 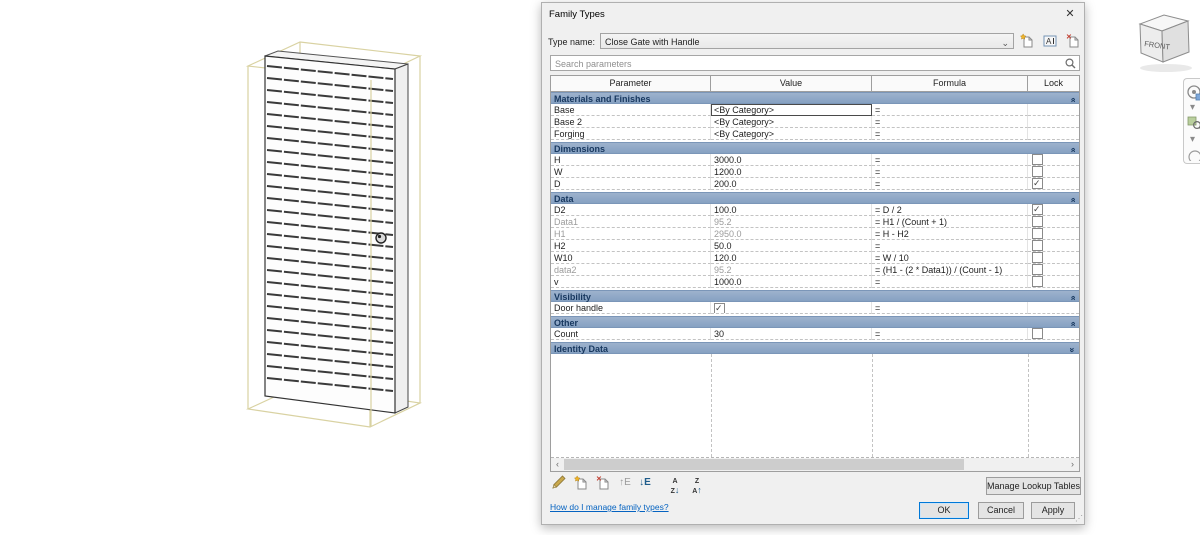 I want to click on formula-cell: = W / 10, so click(x=950, y=258).